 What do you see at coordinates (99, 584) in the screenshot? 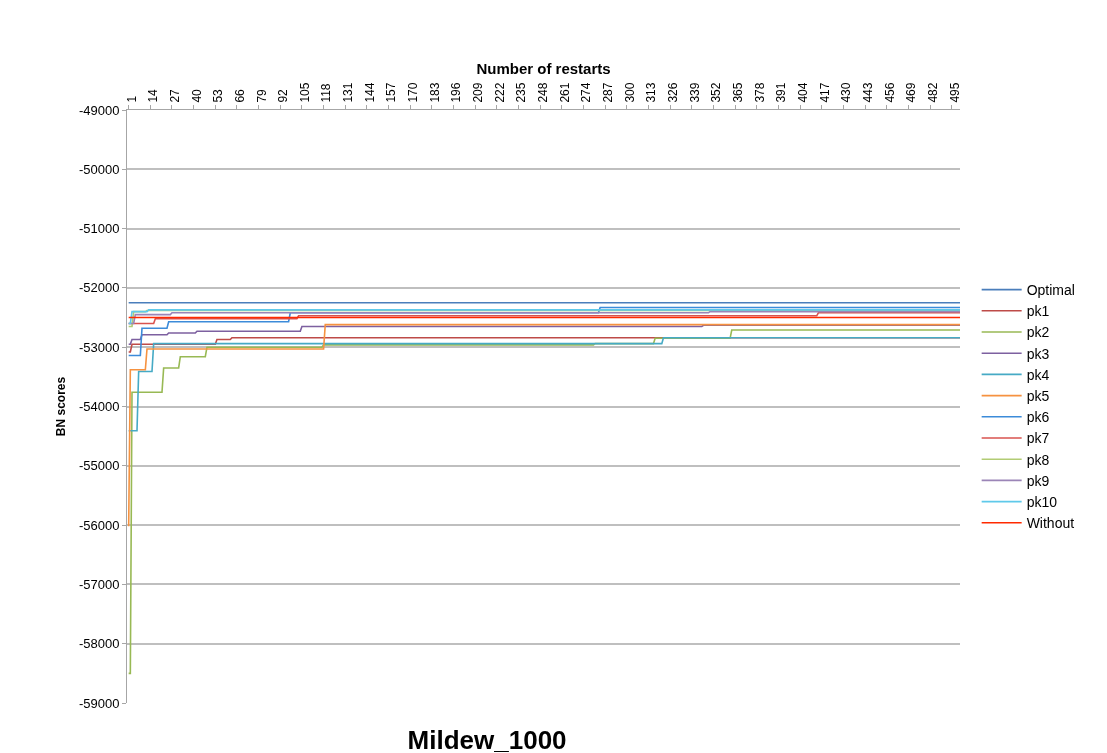
I see `y-tick-label: -57000` at bounding box center [99, 584].